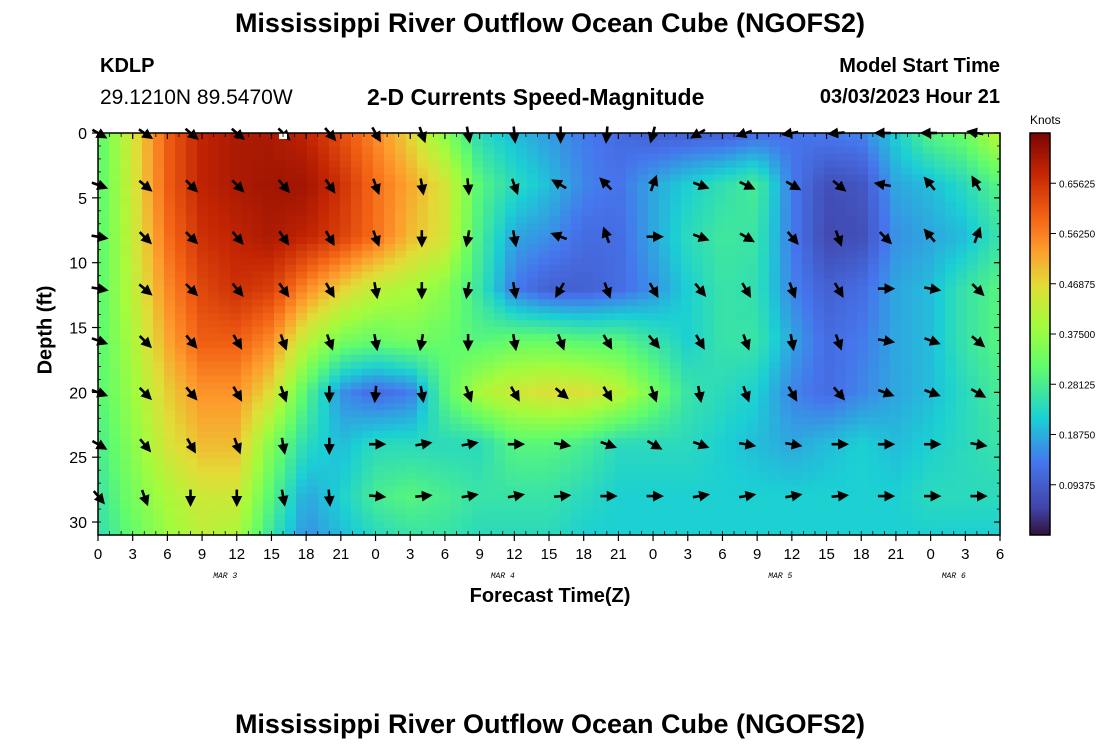  I want to click on current-vector, so click(606, 290).